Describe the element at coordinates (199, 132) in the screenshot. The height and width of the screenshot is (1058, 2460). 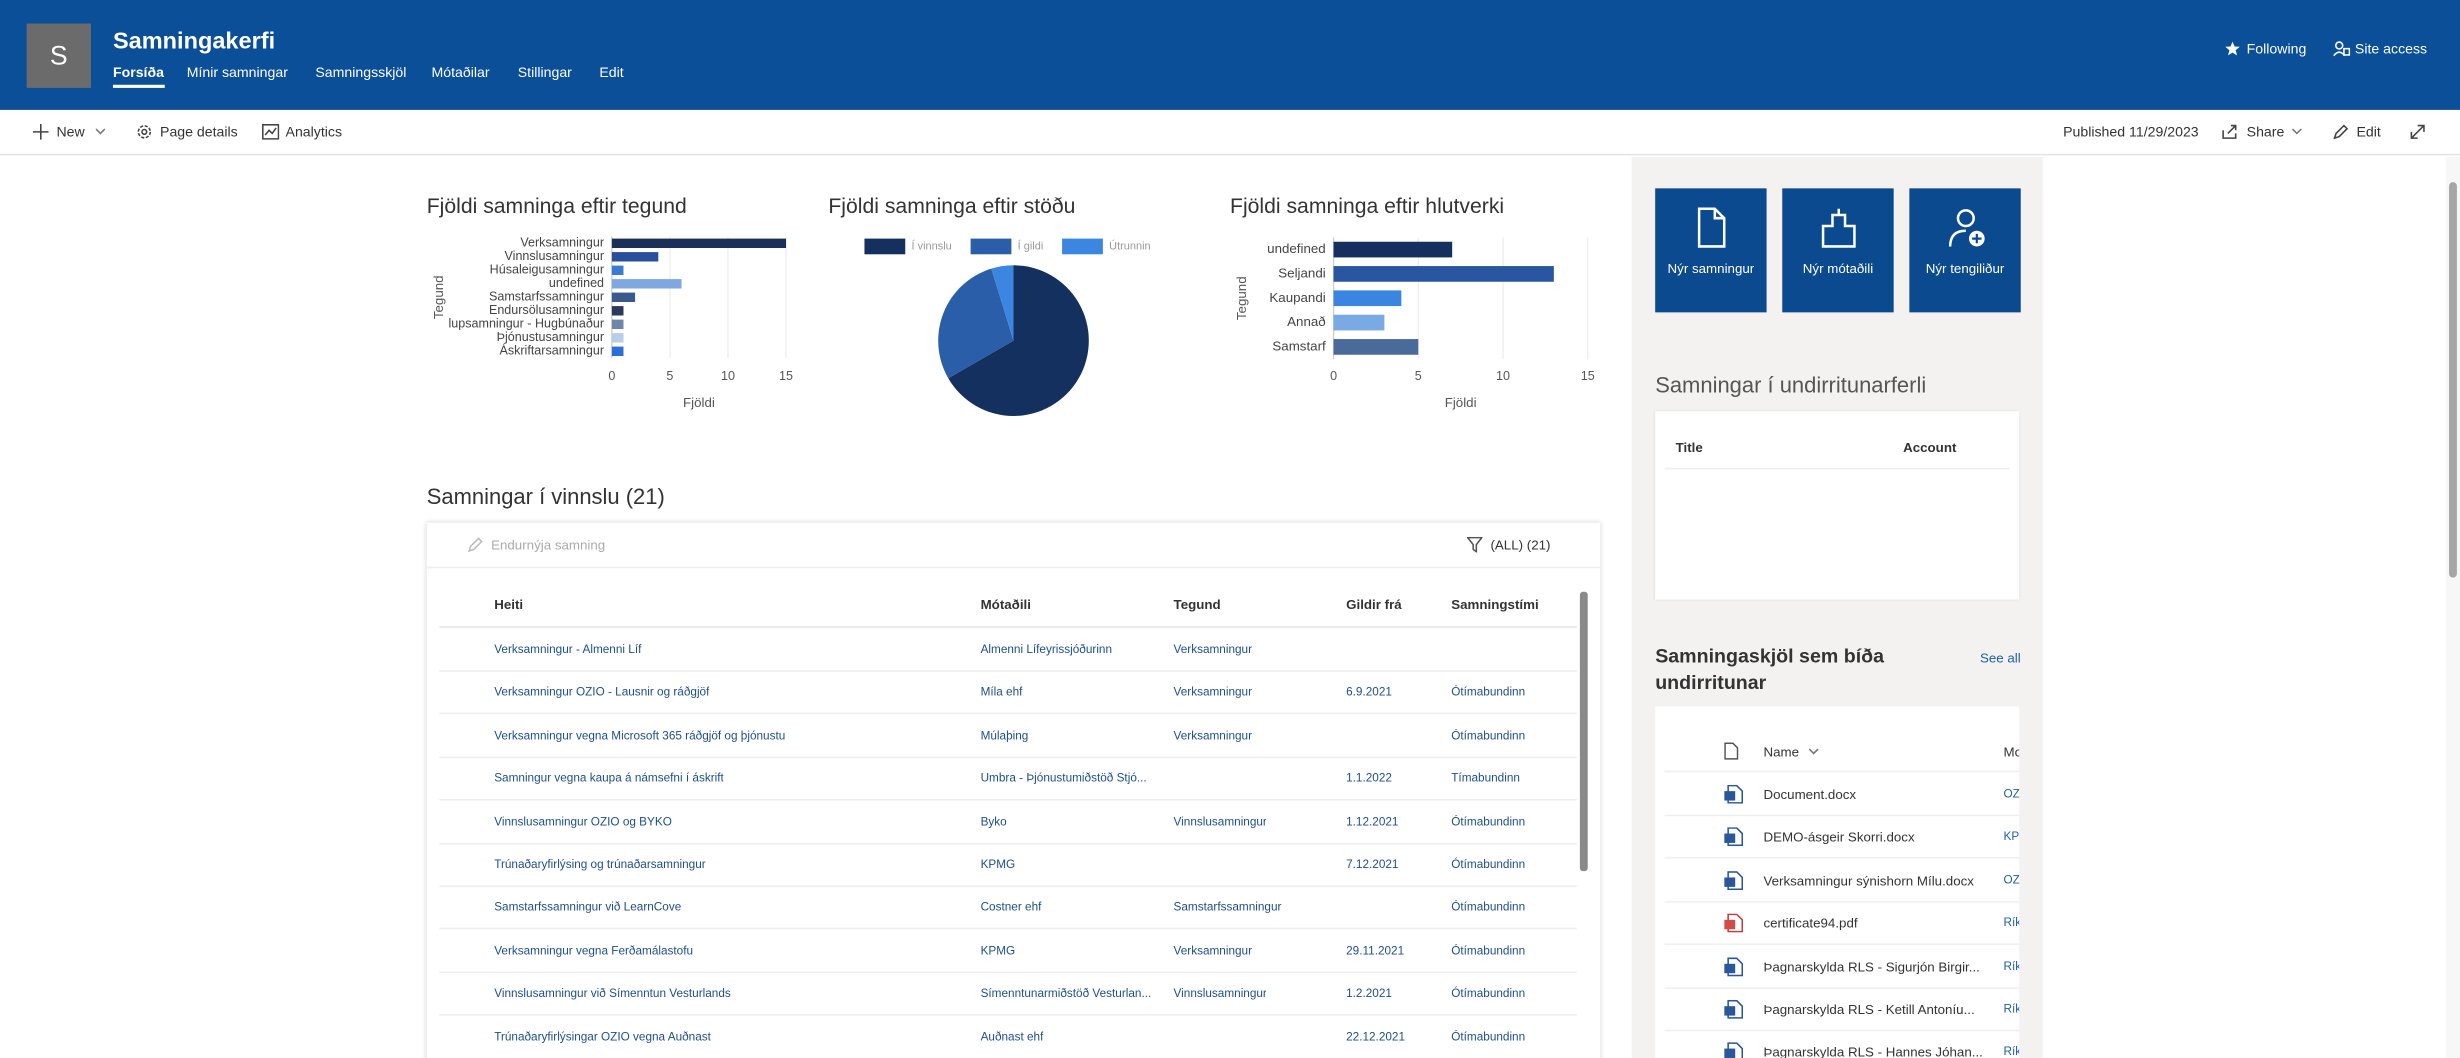
I see `page-details-button: Page details` at that location.